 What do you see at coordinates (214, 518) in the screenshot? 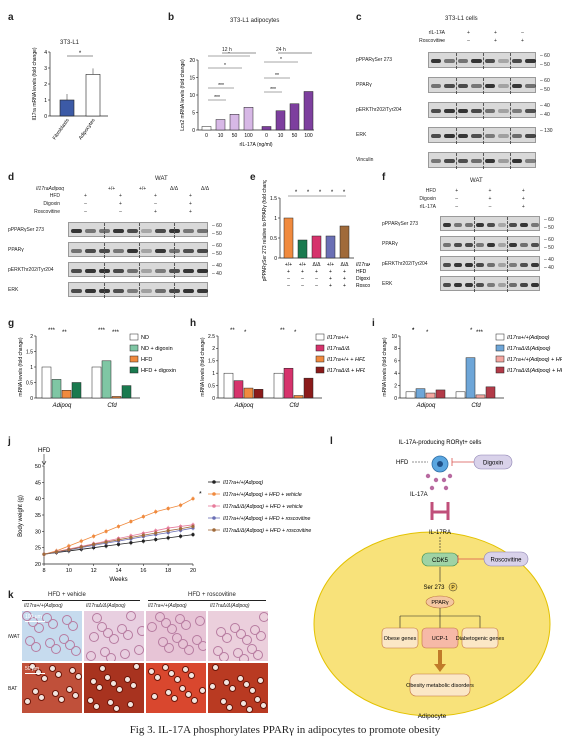
I see `panel-j-legend-marker` at bounding box center [214, 518].